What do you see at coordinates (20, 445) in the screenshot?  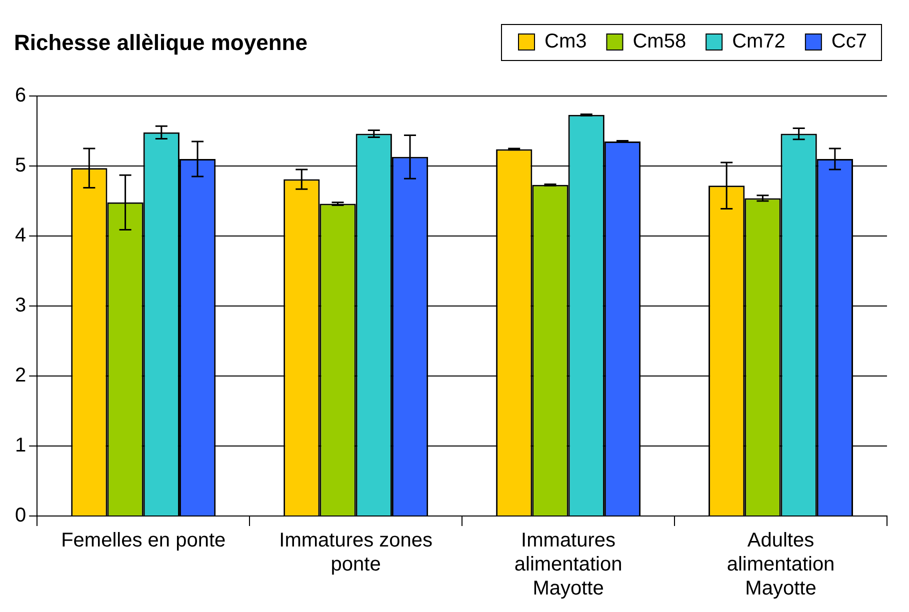 I see `y-tick-label: 1` at bounding box center [20, 445].